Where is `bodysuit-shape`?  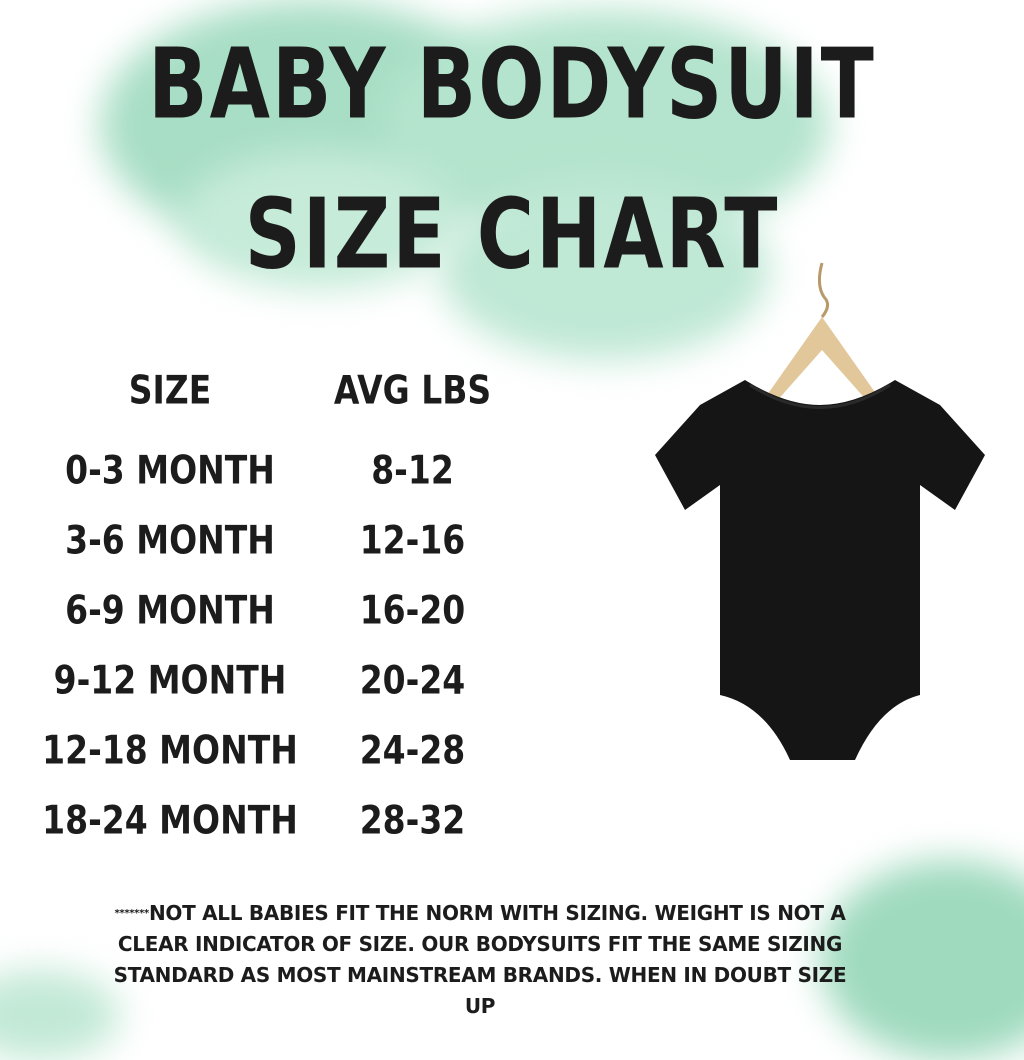 bodysuit-shape is located at coordinates (820, 570).